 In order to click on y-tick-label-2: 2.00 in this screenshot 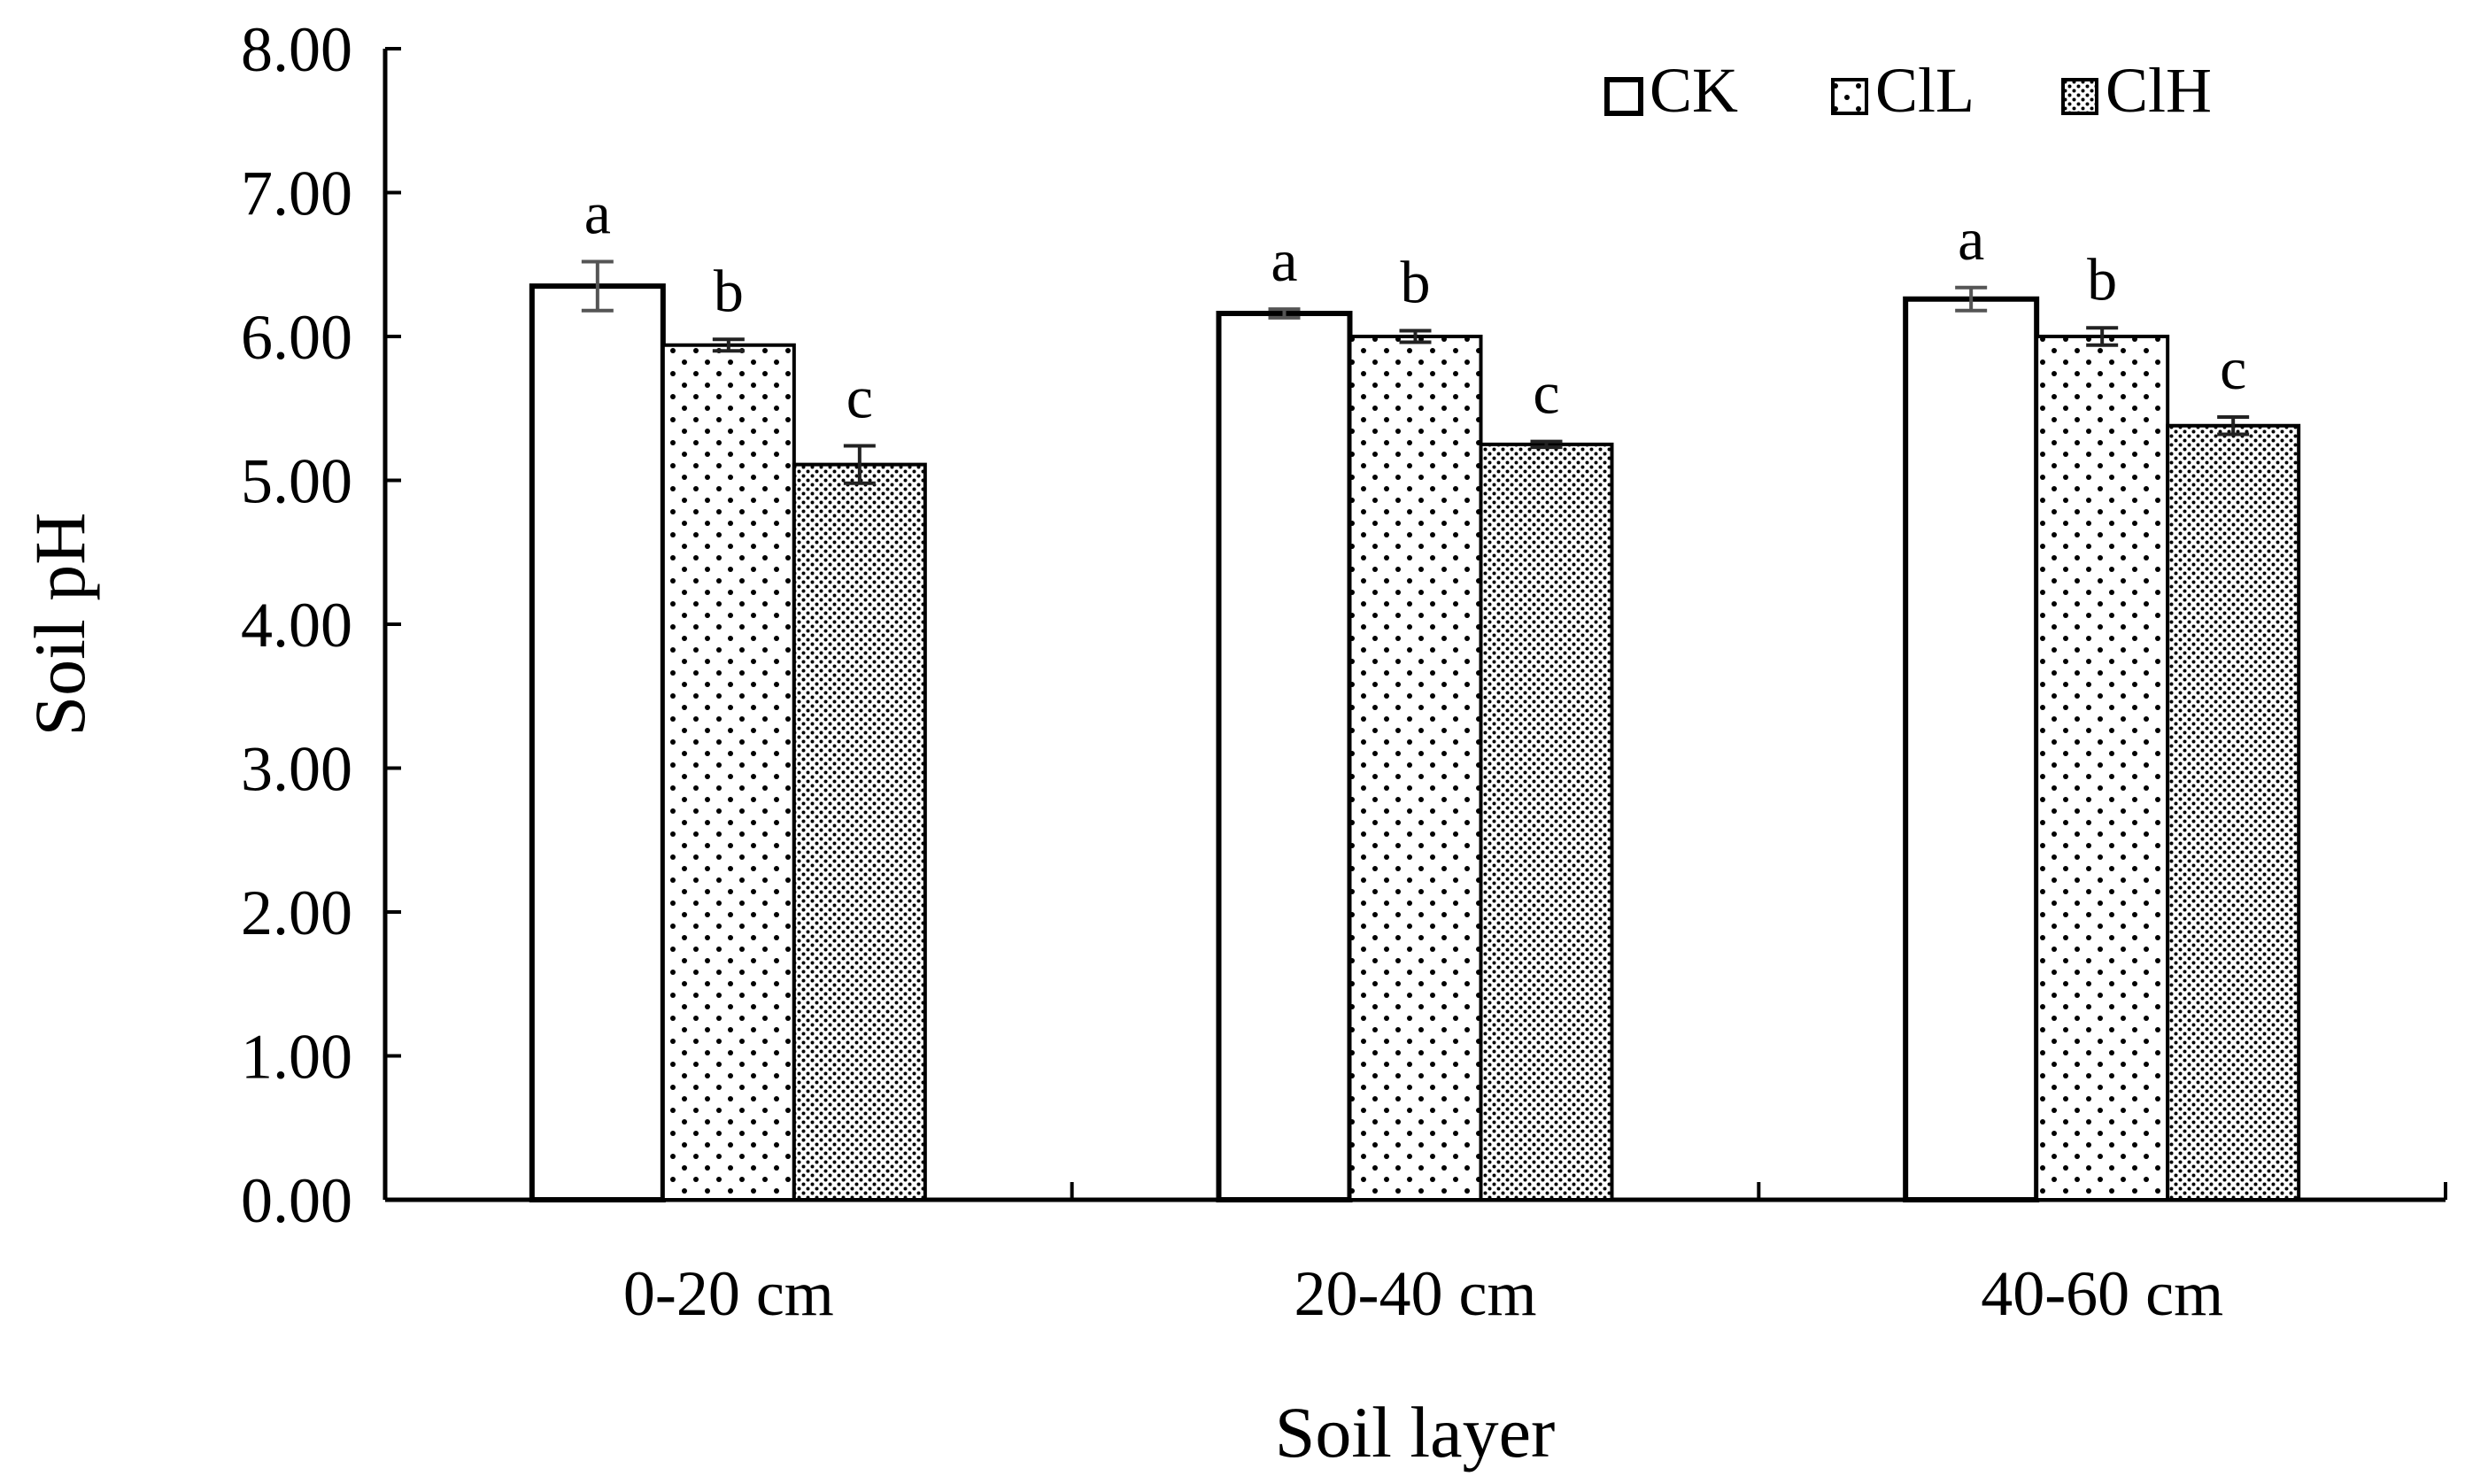, I will do `click(296, 912)`.